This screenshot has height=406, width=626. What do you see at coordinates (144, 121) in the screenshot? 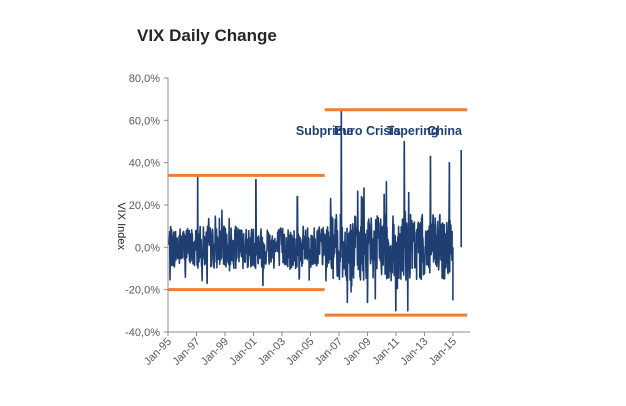
I see `y-tick-label: 60,0%` at bounding box center [144, 121].